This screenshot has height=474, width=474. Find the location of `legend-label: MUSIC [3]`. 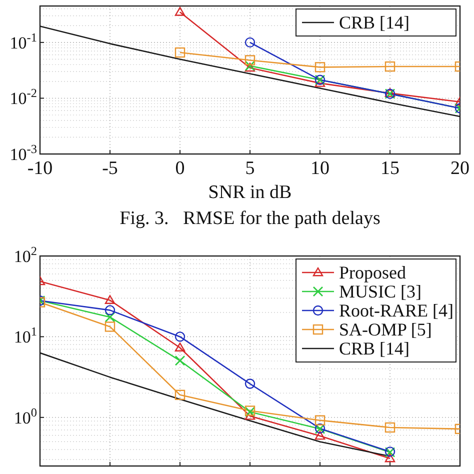

legend-label: MUSIC [3] is located at coordinates (380, 292).